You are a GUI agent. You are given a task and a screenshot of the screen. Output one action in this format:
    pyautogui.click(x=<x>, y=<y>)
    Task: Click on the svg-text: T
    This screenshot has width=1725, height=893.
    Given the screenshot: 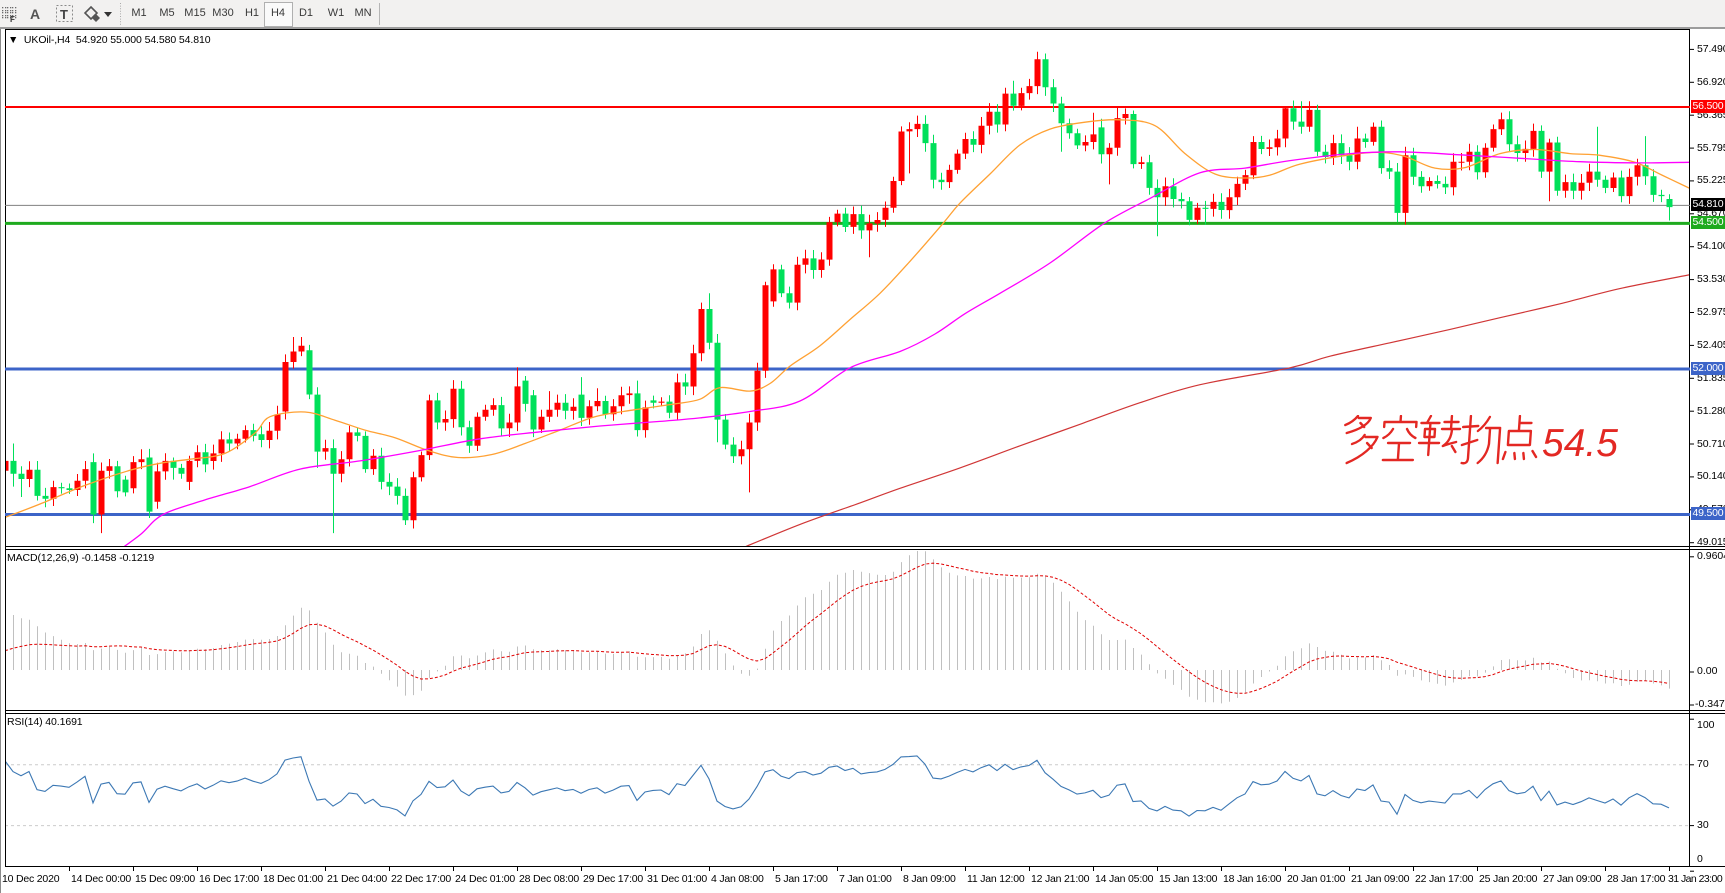 What is the action you would take?
    pyautogui.click(x=64, y=14)
    